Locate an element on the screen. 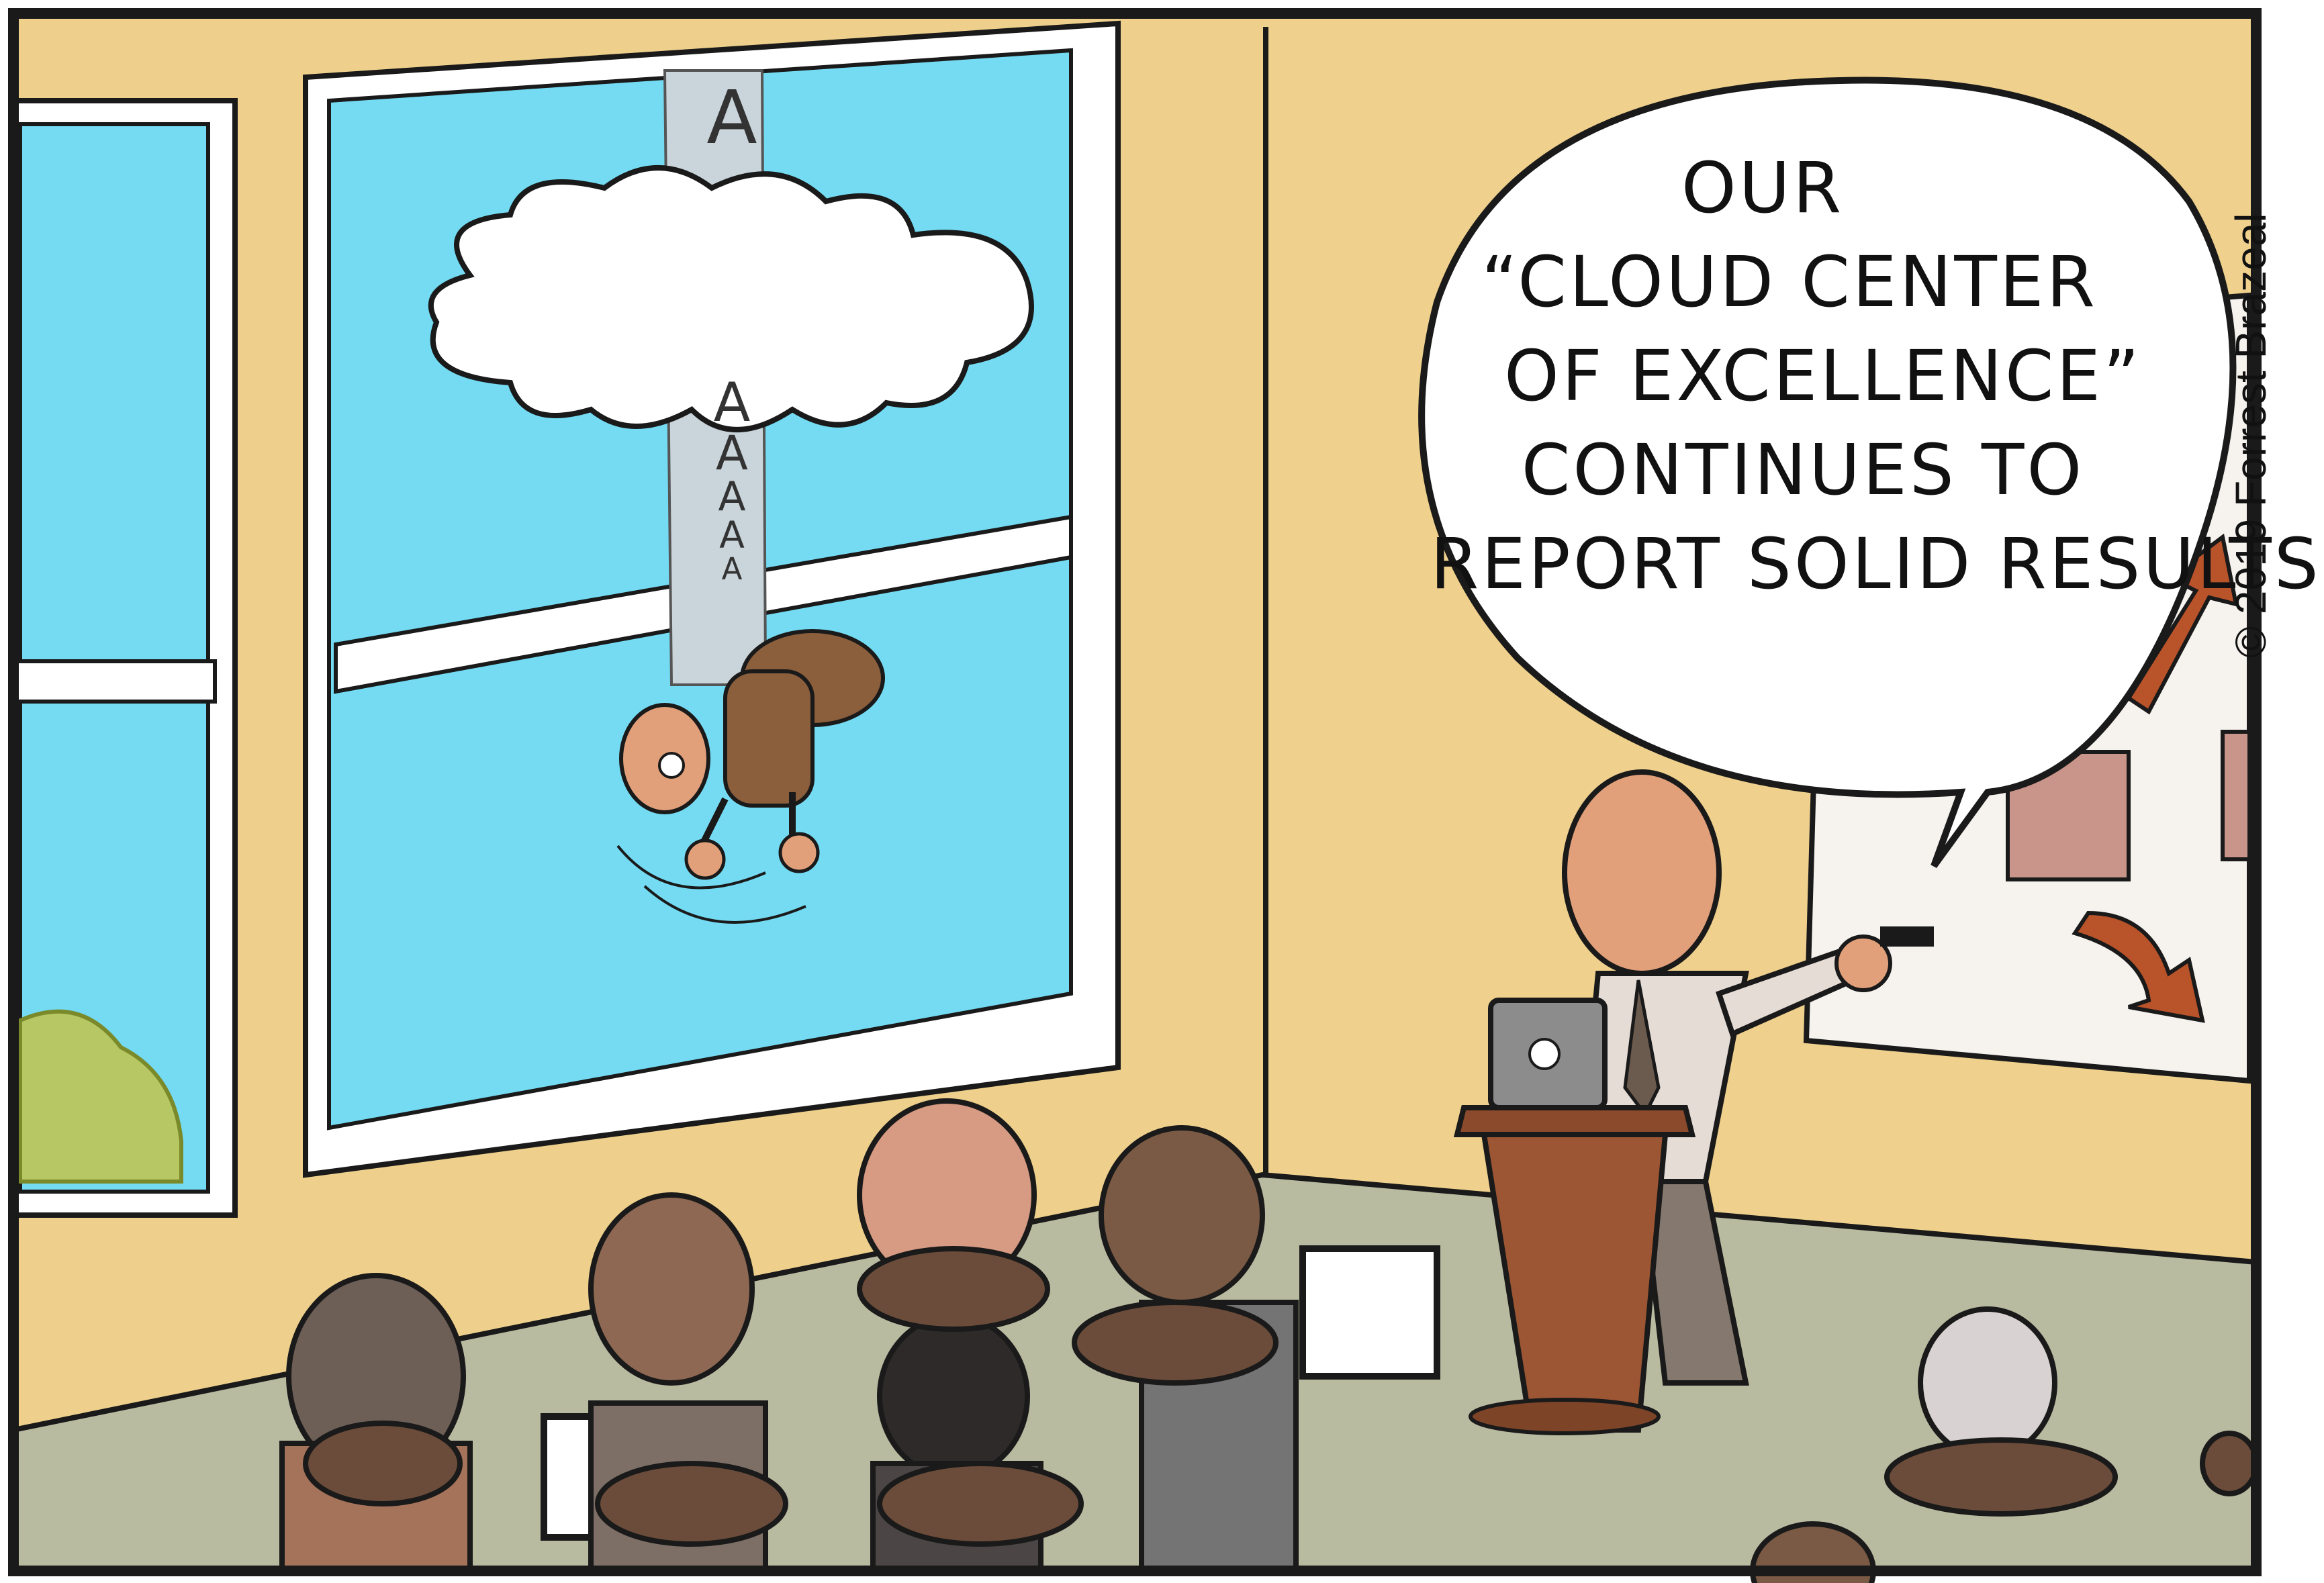 Image resolution: width=2324 pixels, height=1583 pixels. copyright-credit: © 2019 Forrest Brazeal is located at coordinates (2251, 435).